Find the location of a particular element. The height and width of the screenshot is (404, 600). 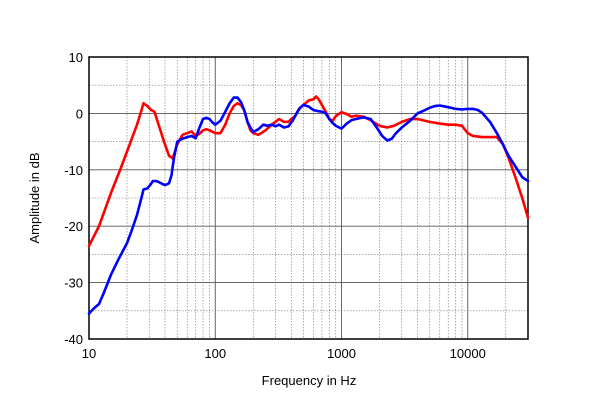

y-tick-label: -20 is located at coordinates (73, 226).